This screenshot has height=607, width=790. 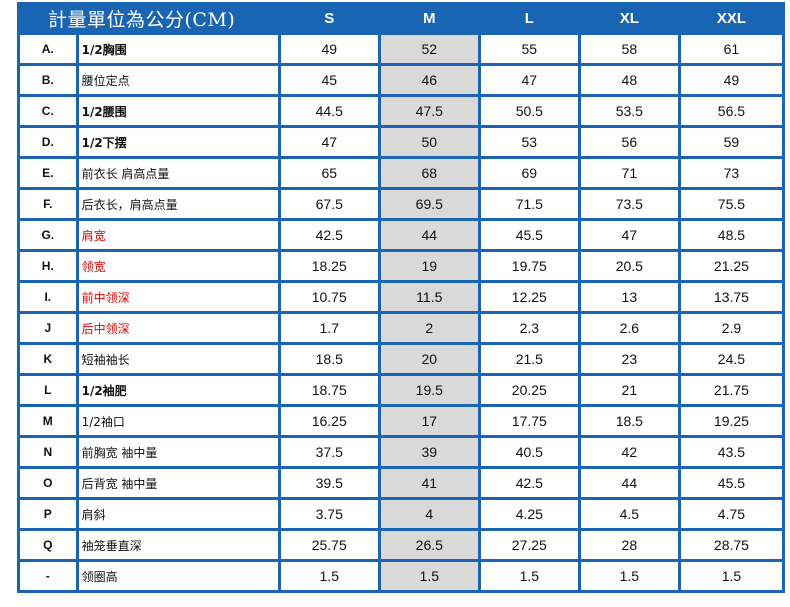 What do you see at coordinates (178, 514) in the screenshot?
I see `row-label: 肩斜` at bounding box center [178, 514].